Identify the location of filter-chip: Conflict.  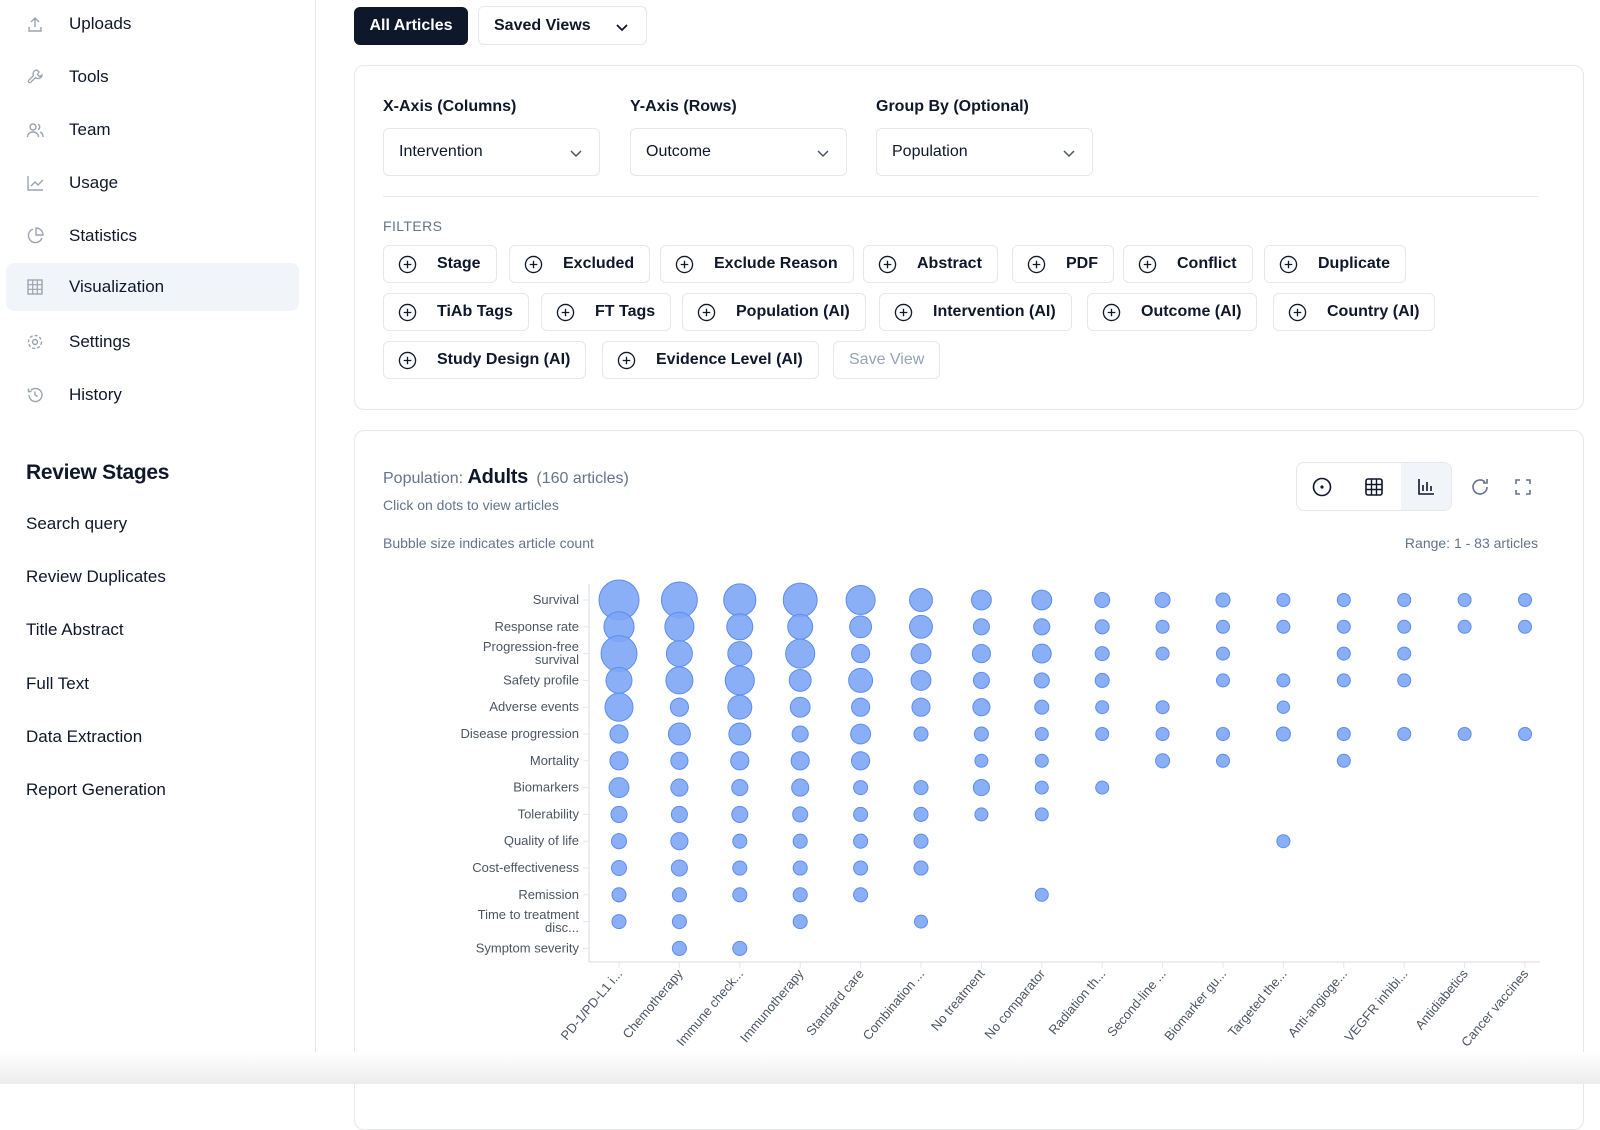
(1188, 264).